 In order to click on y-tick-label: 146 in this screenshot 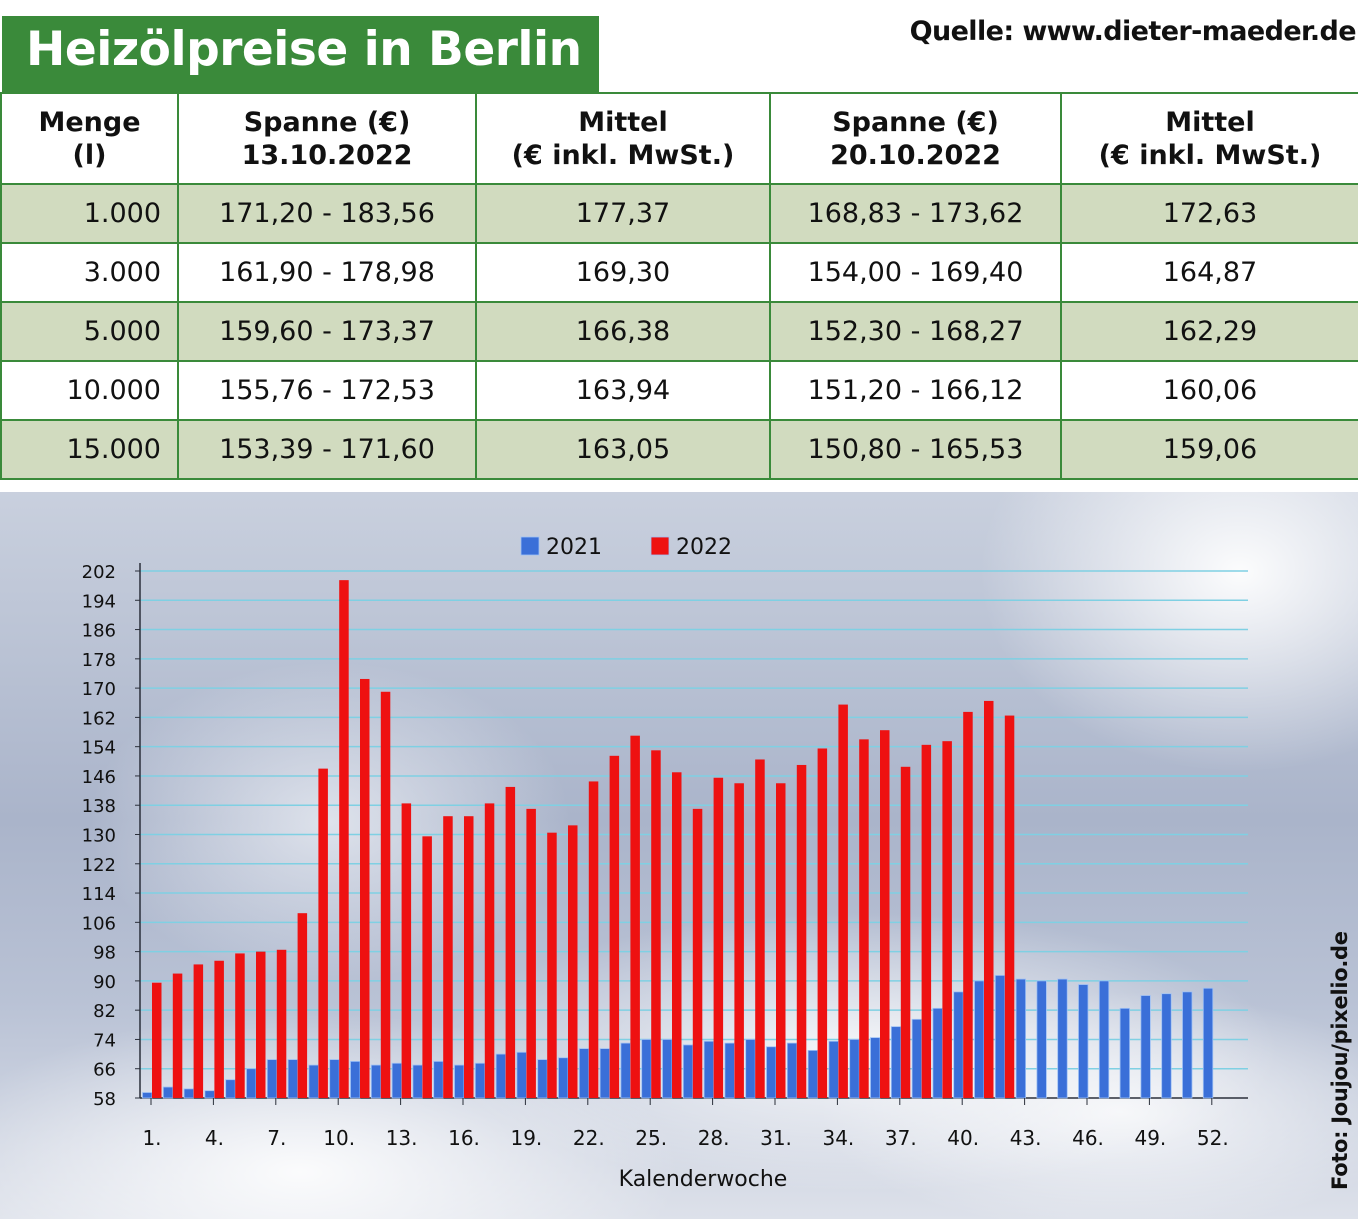, I will do `click(99, 777)`.